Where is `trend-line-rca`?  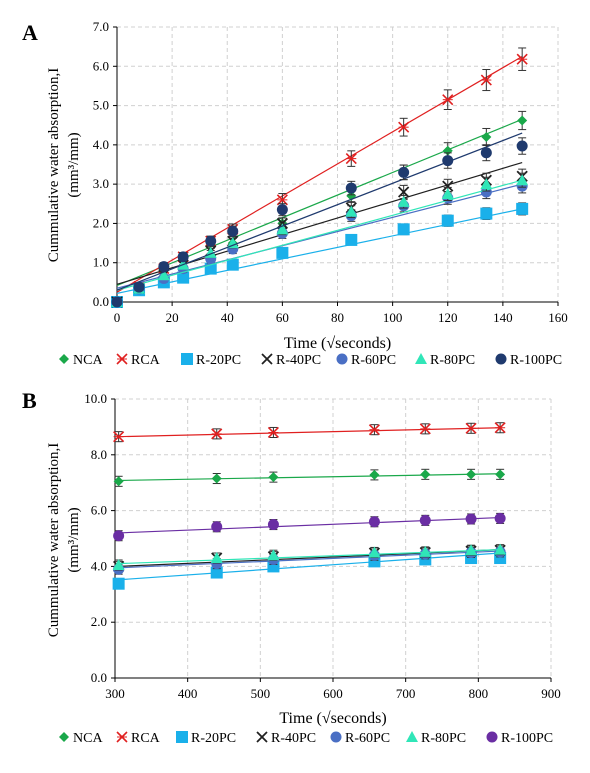 trend-line-rca is located at coordinates (309, 432).